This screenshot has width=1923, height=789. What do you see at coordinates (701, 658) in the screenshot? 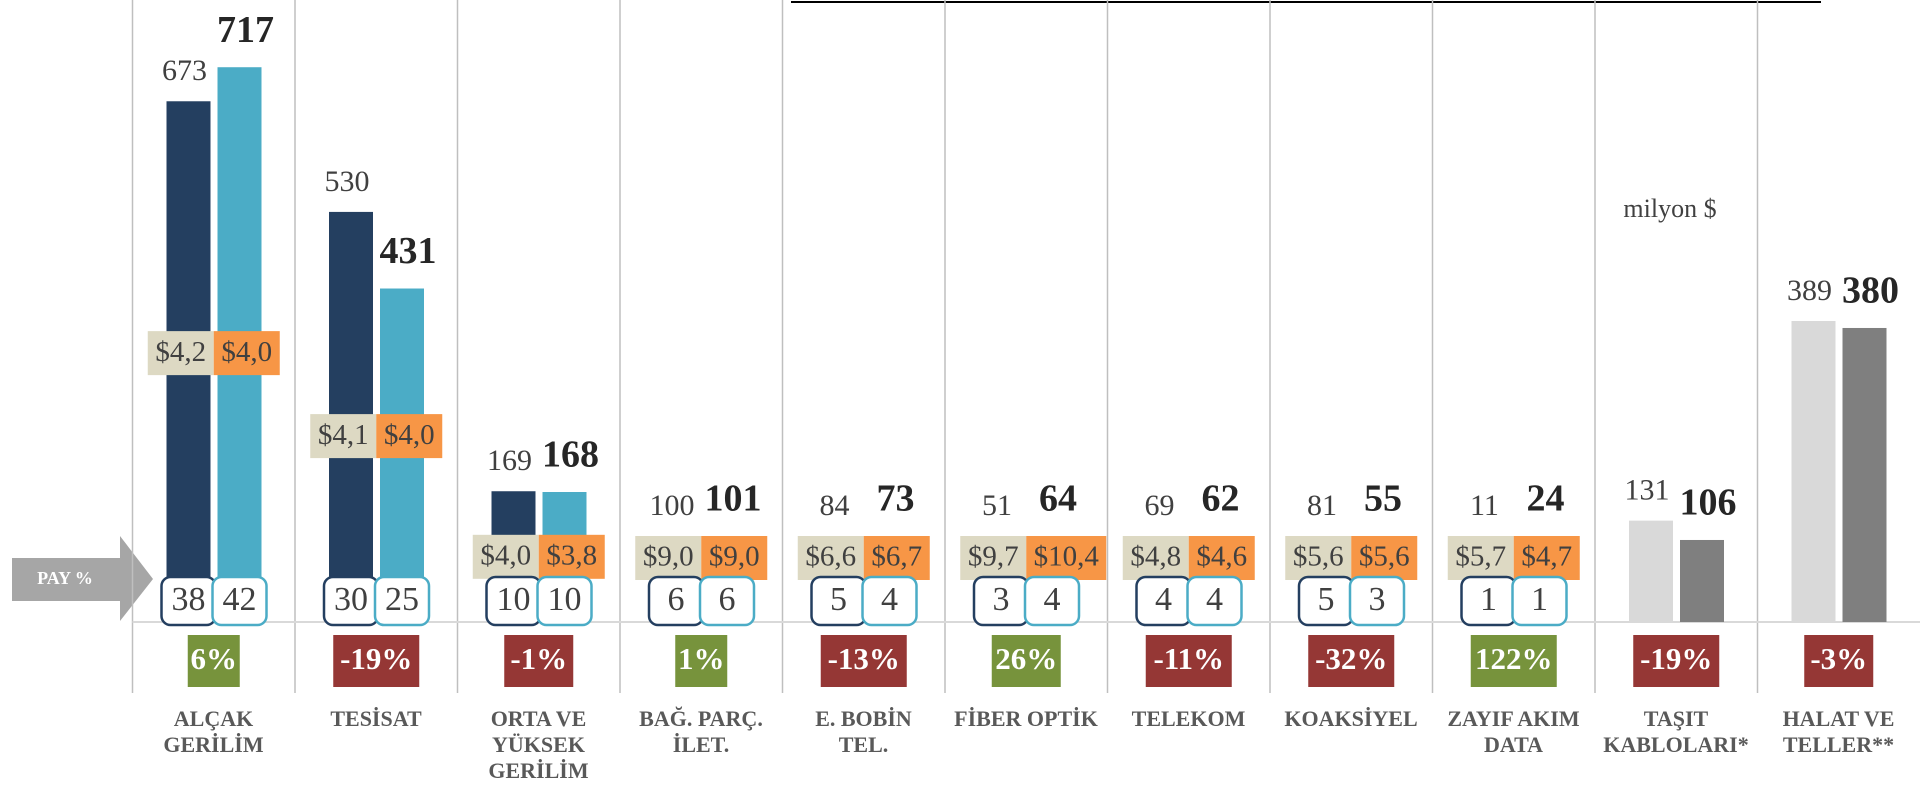
I see `change-label: 1%` at bounding box center [701, 658].